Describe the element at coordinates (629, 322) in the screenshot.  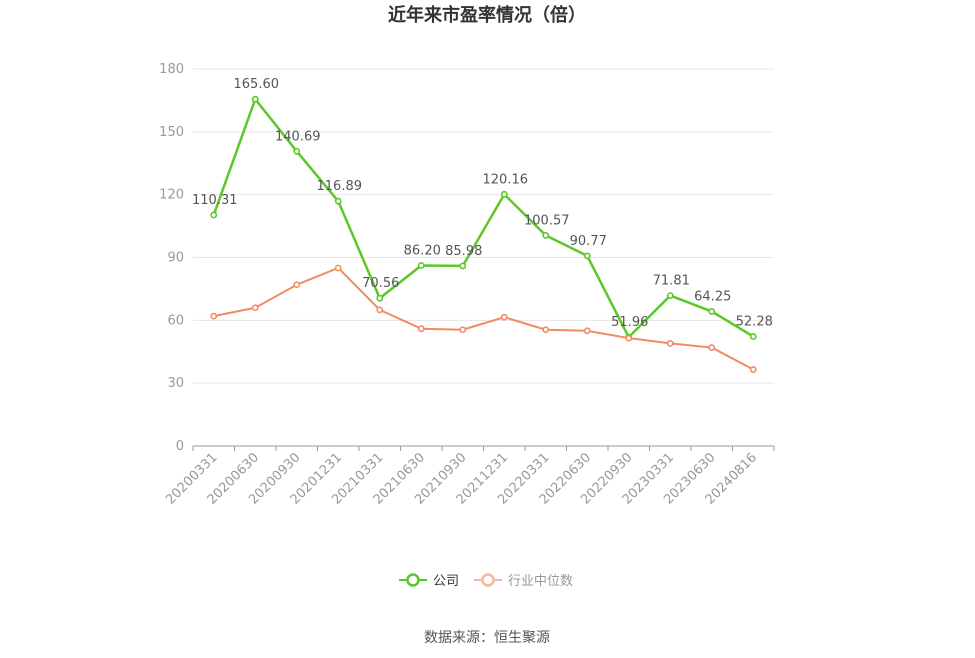
I see `data-label: 51.96` at that location.